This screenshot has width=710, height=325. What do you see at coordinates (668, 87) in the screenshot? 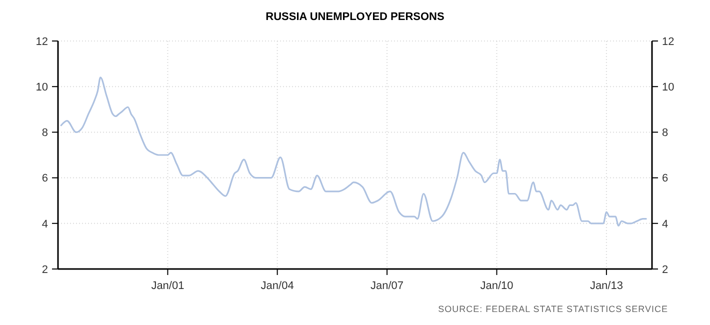
I see `y2-tick-label: 10` at bounding box center [668, 87].